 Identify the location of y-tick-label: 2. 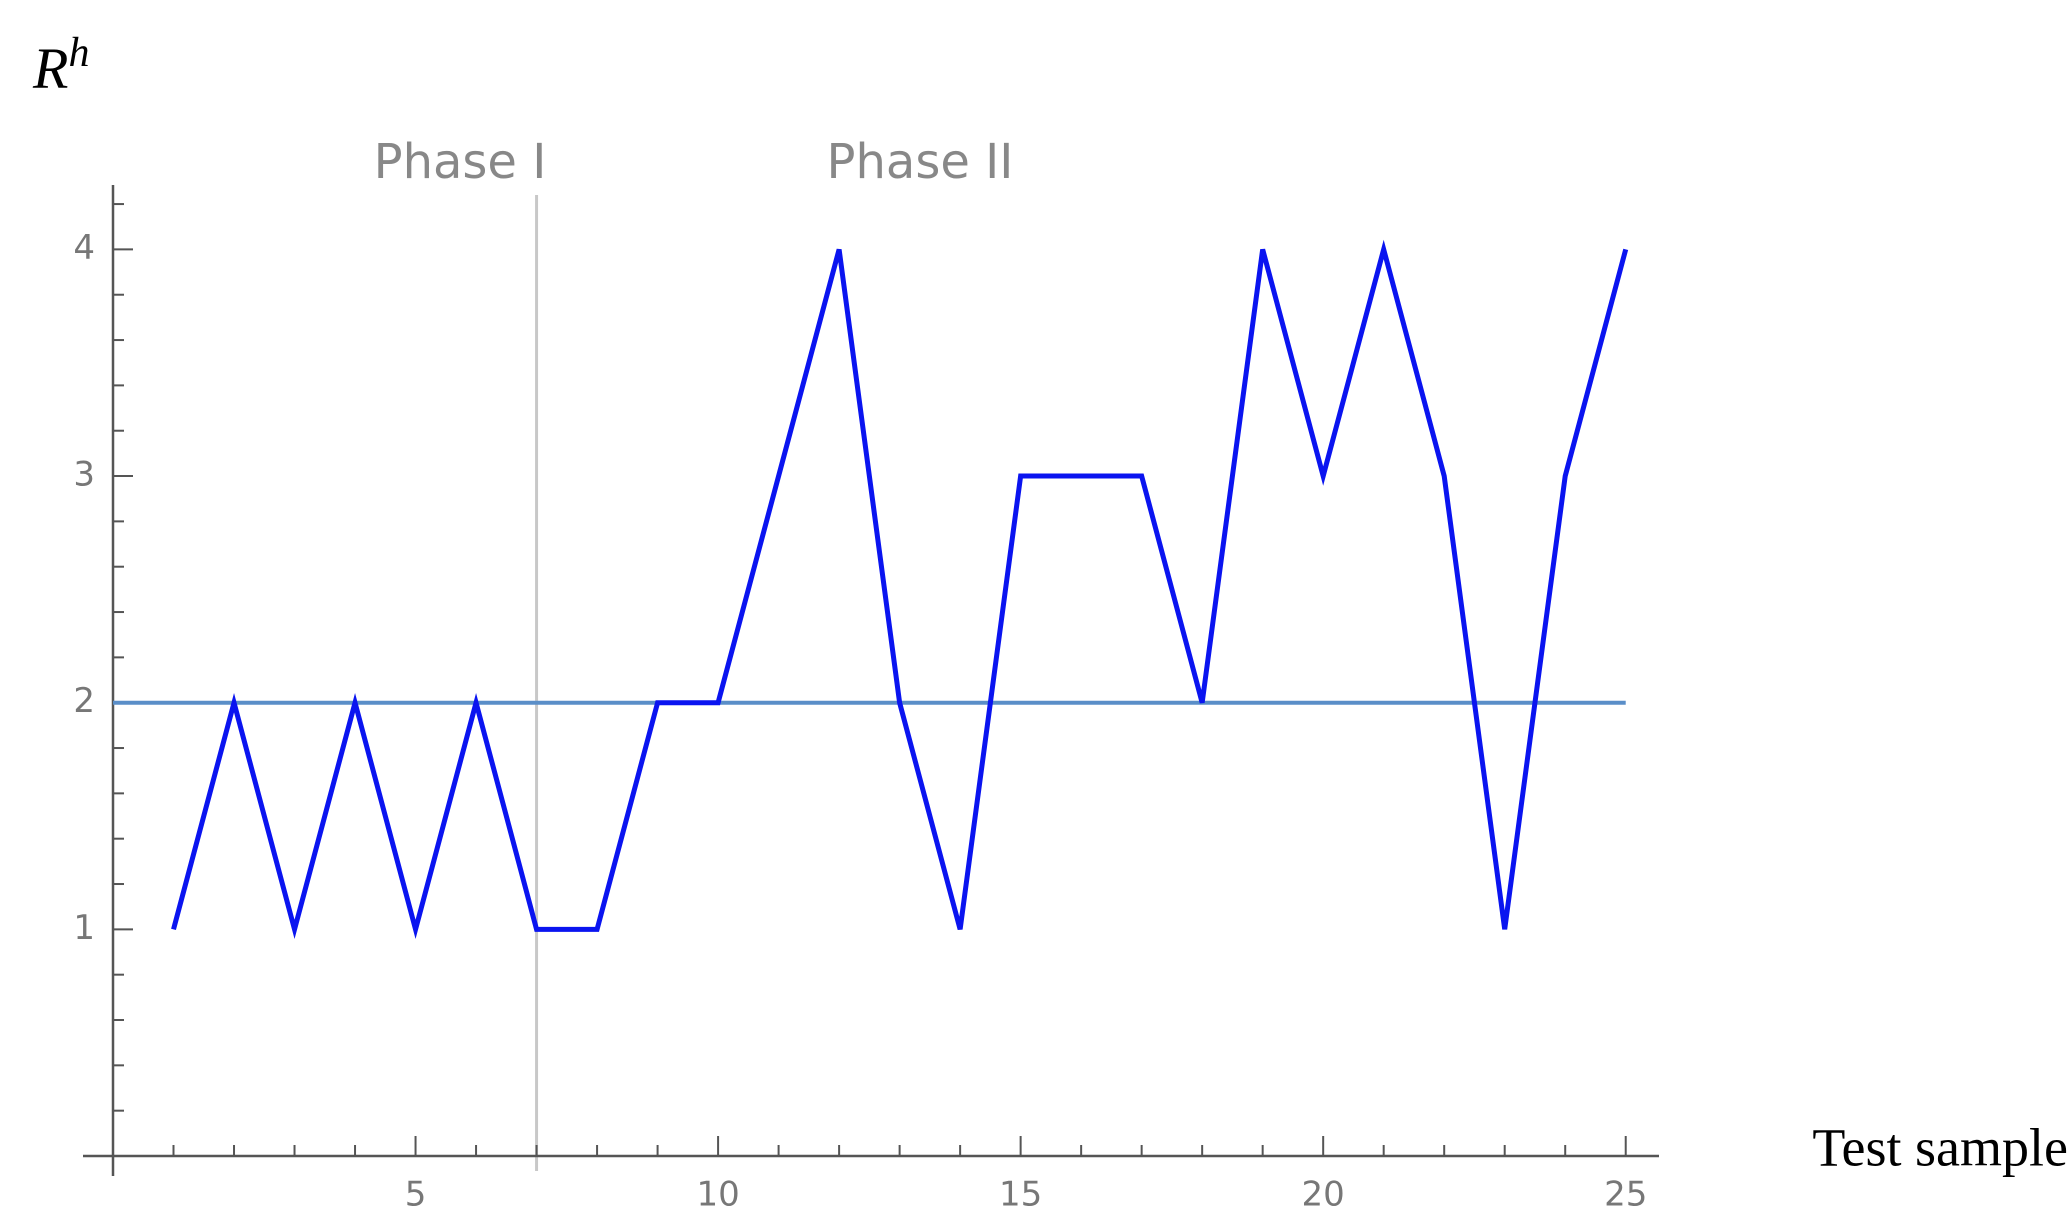
(84, 701).